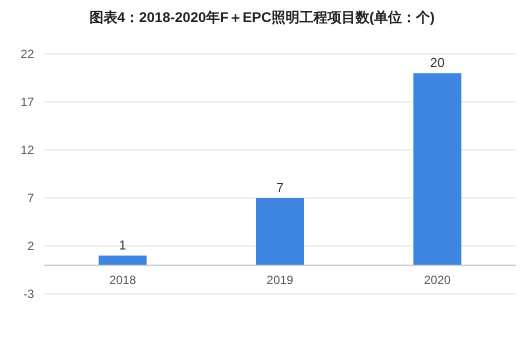 The width and height of the screenshot is (524, 348). I want to click on data-label: 1, so click(122, 245).